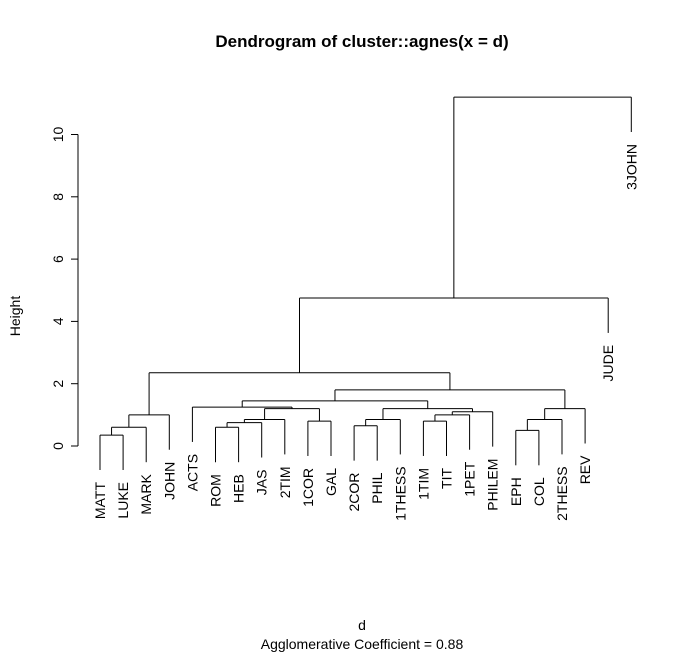 The width and height of the screenshot is (686, 654). I want to click on leaf-label: 1PET, so click(470, 478).